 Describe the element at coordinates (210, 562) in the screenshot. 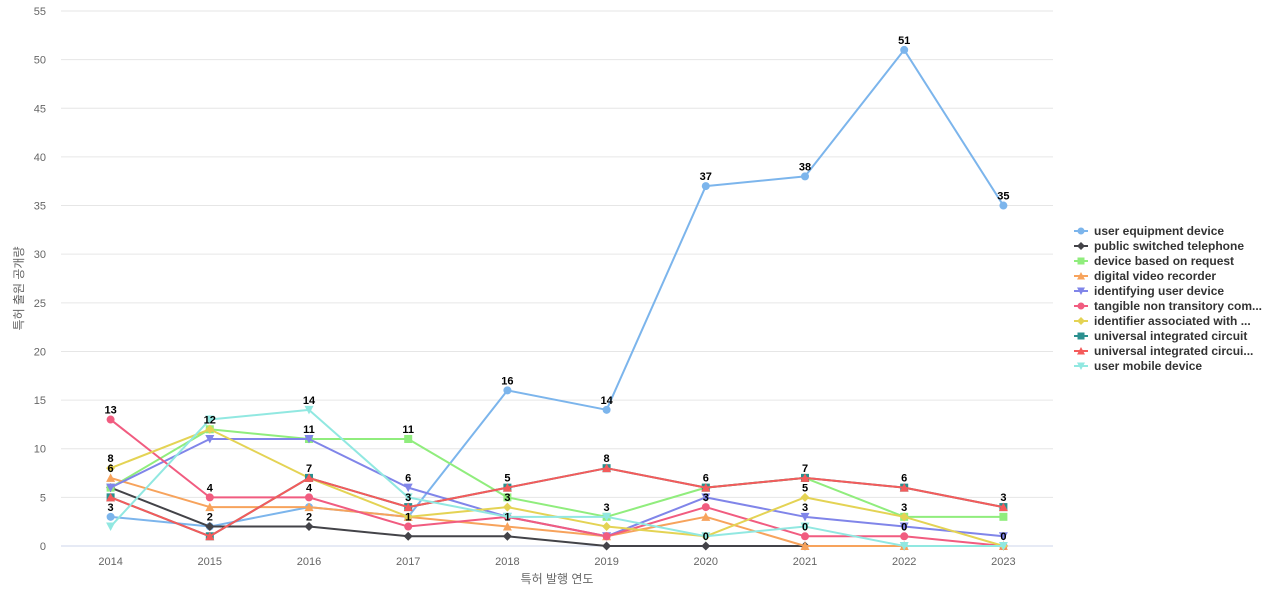

I see `x-tick-label: 2015` at that location.